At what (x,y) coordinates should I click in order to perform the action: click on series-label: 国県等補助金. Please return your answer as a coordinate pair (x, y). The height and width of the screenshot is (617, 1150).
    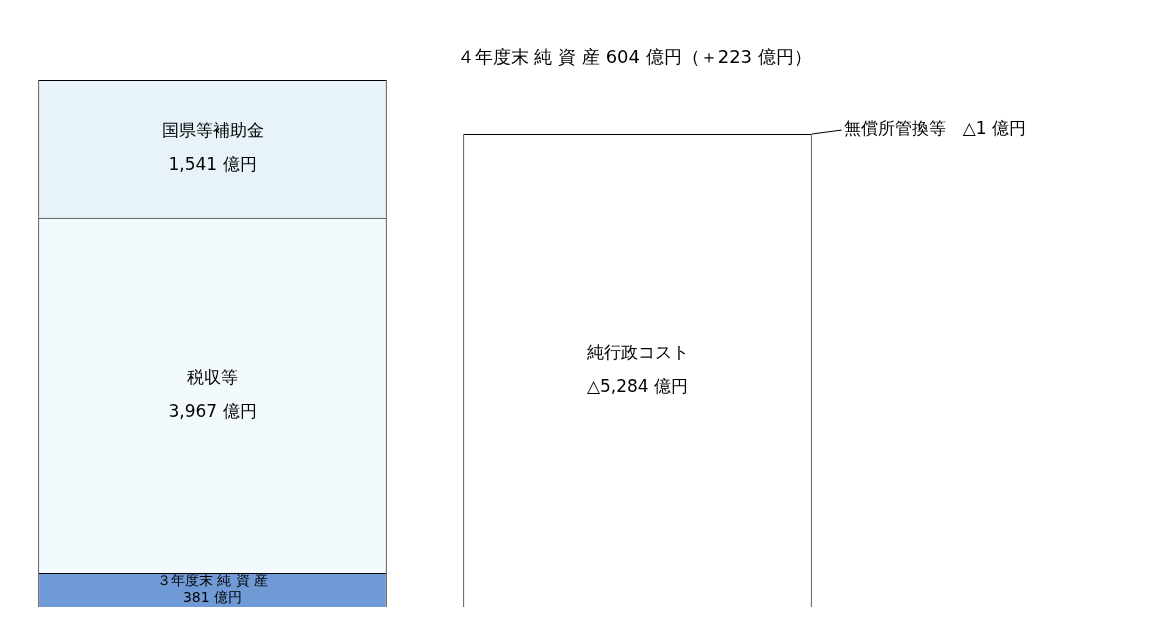
    Looking at the image, I should click on (212, 130).